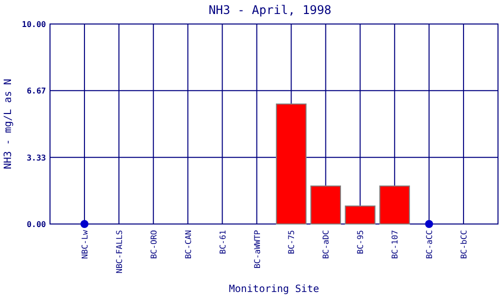 Image resolution: width=500 pixels, height=300 pixels. Describe the element at coordinates (464, 244) in the screenshot. I see `x-tick-label: BC-bCC` at that location.